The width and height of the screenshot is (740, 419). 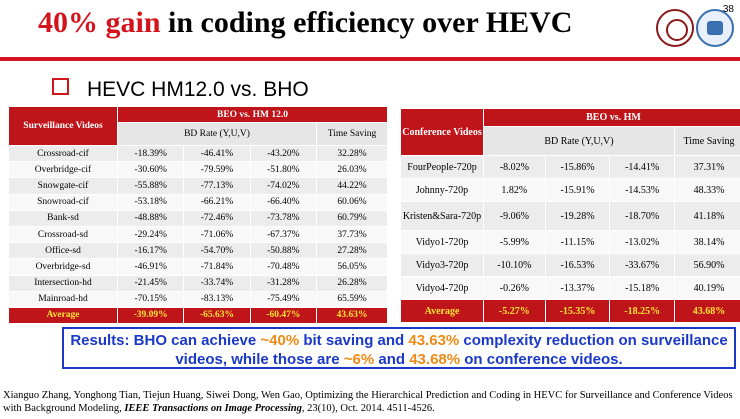 I want to click on average-value: 43.68%, so click(x=707, y=311).